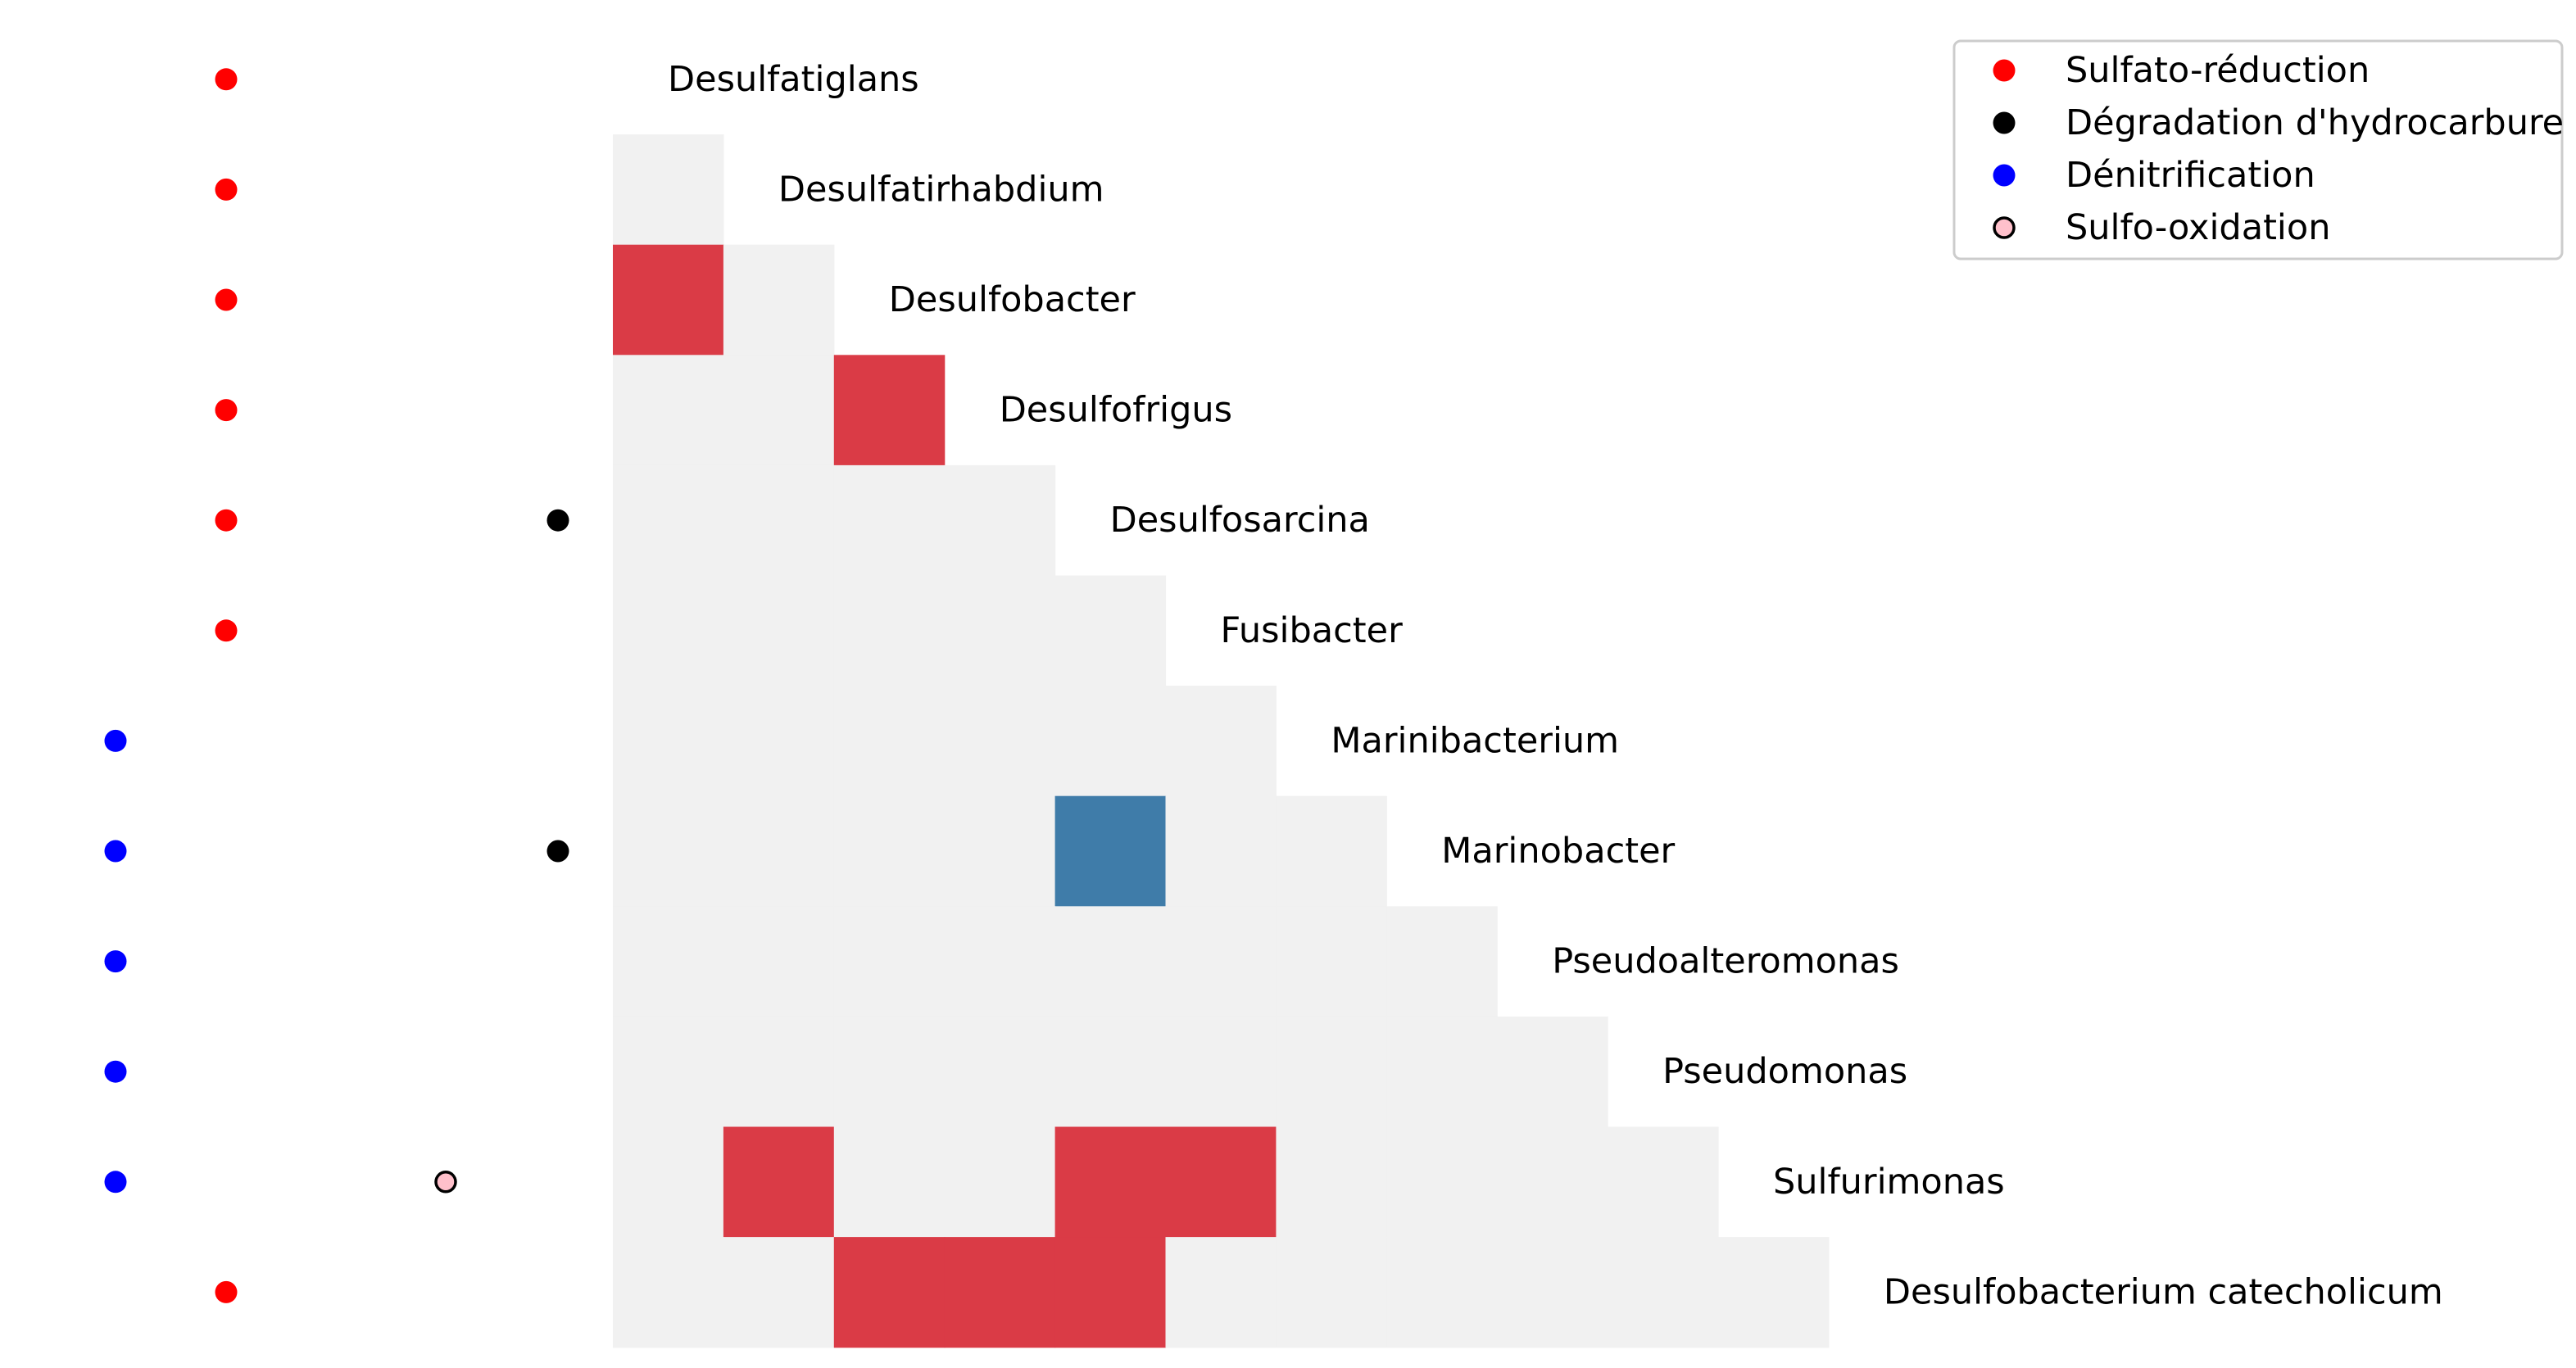 This screenshot has width=2576, height=1368. Describe the element at coordinates (1000, 631) in the screenshot. I see `heatmap-cell-5-3-neutral` at that location.